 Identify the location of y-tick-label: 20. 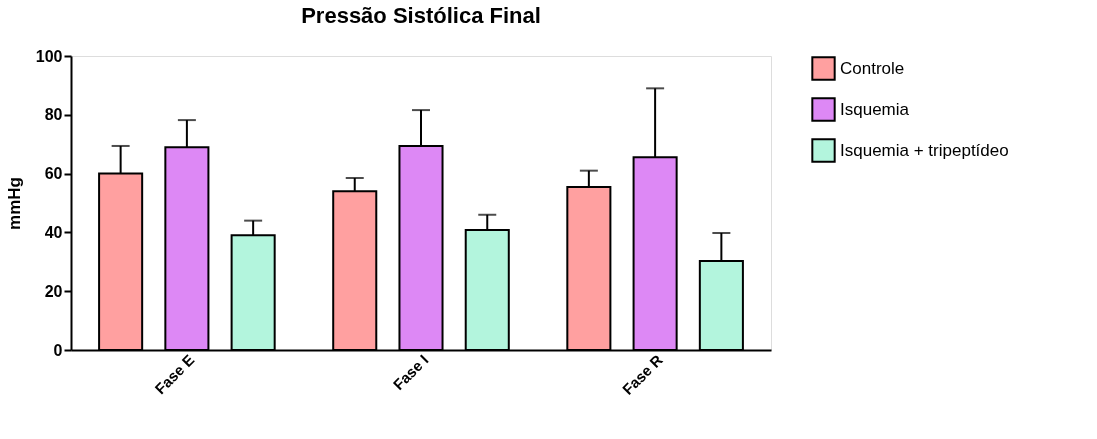
(53, 291).